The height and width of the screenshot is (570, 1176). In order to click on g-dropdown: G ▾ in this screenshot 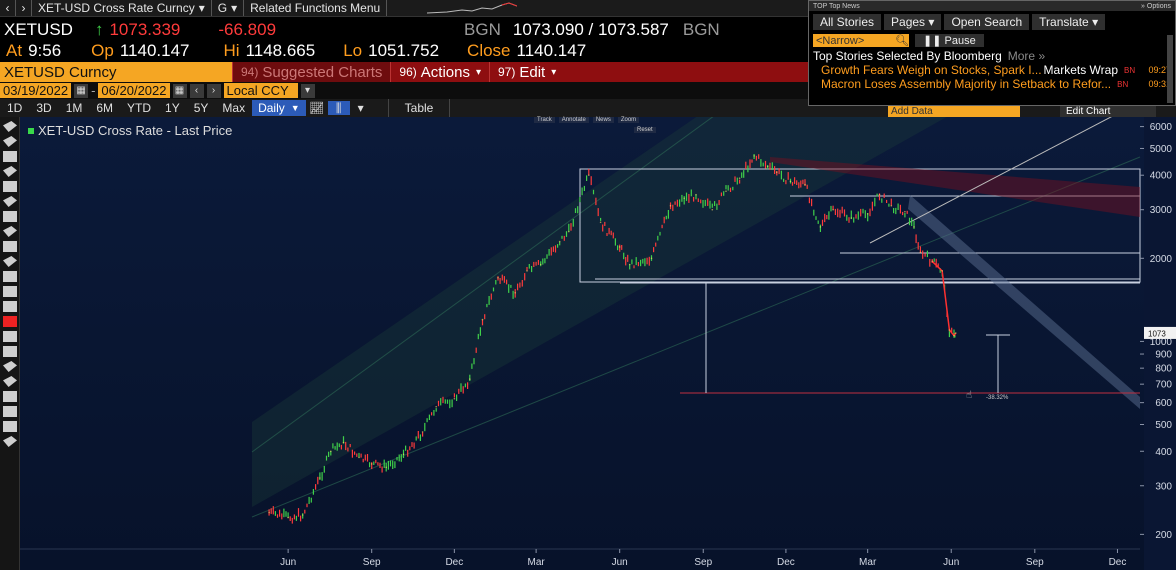, I will do `click(228, 8)`.